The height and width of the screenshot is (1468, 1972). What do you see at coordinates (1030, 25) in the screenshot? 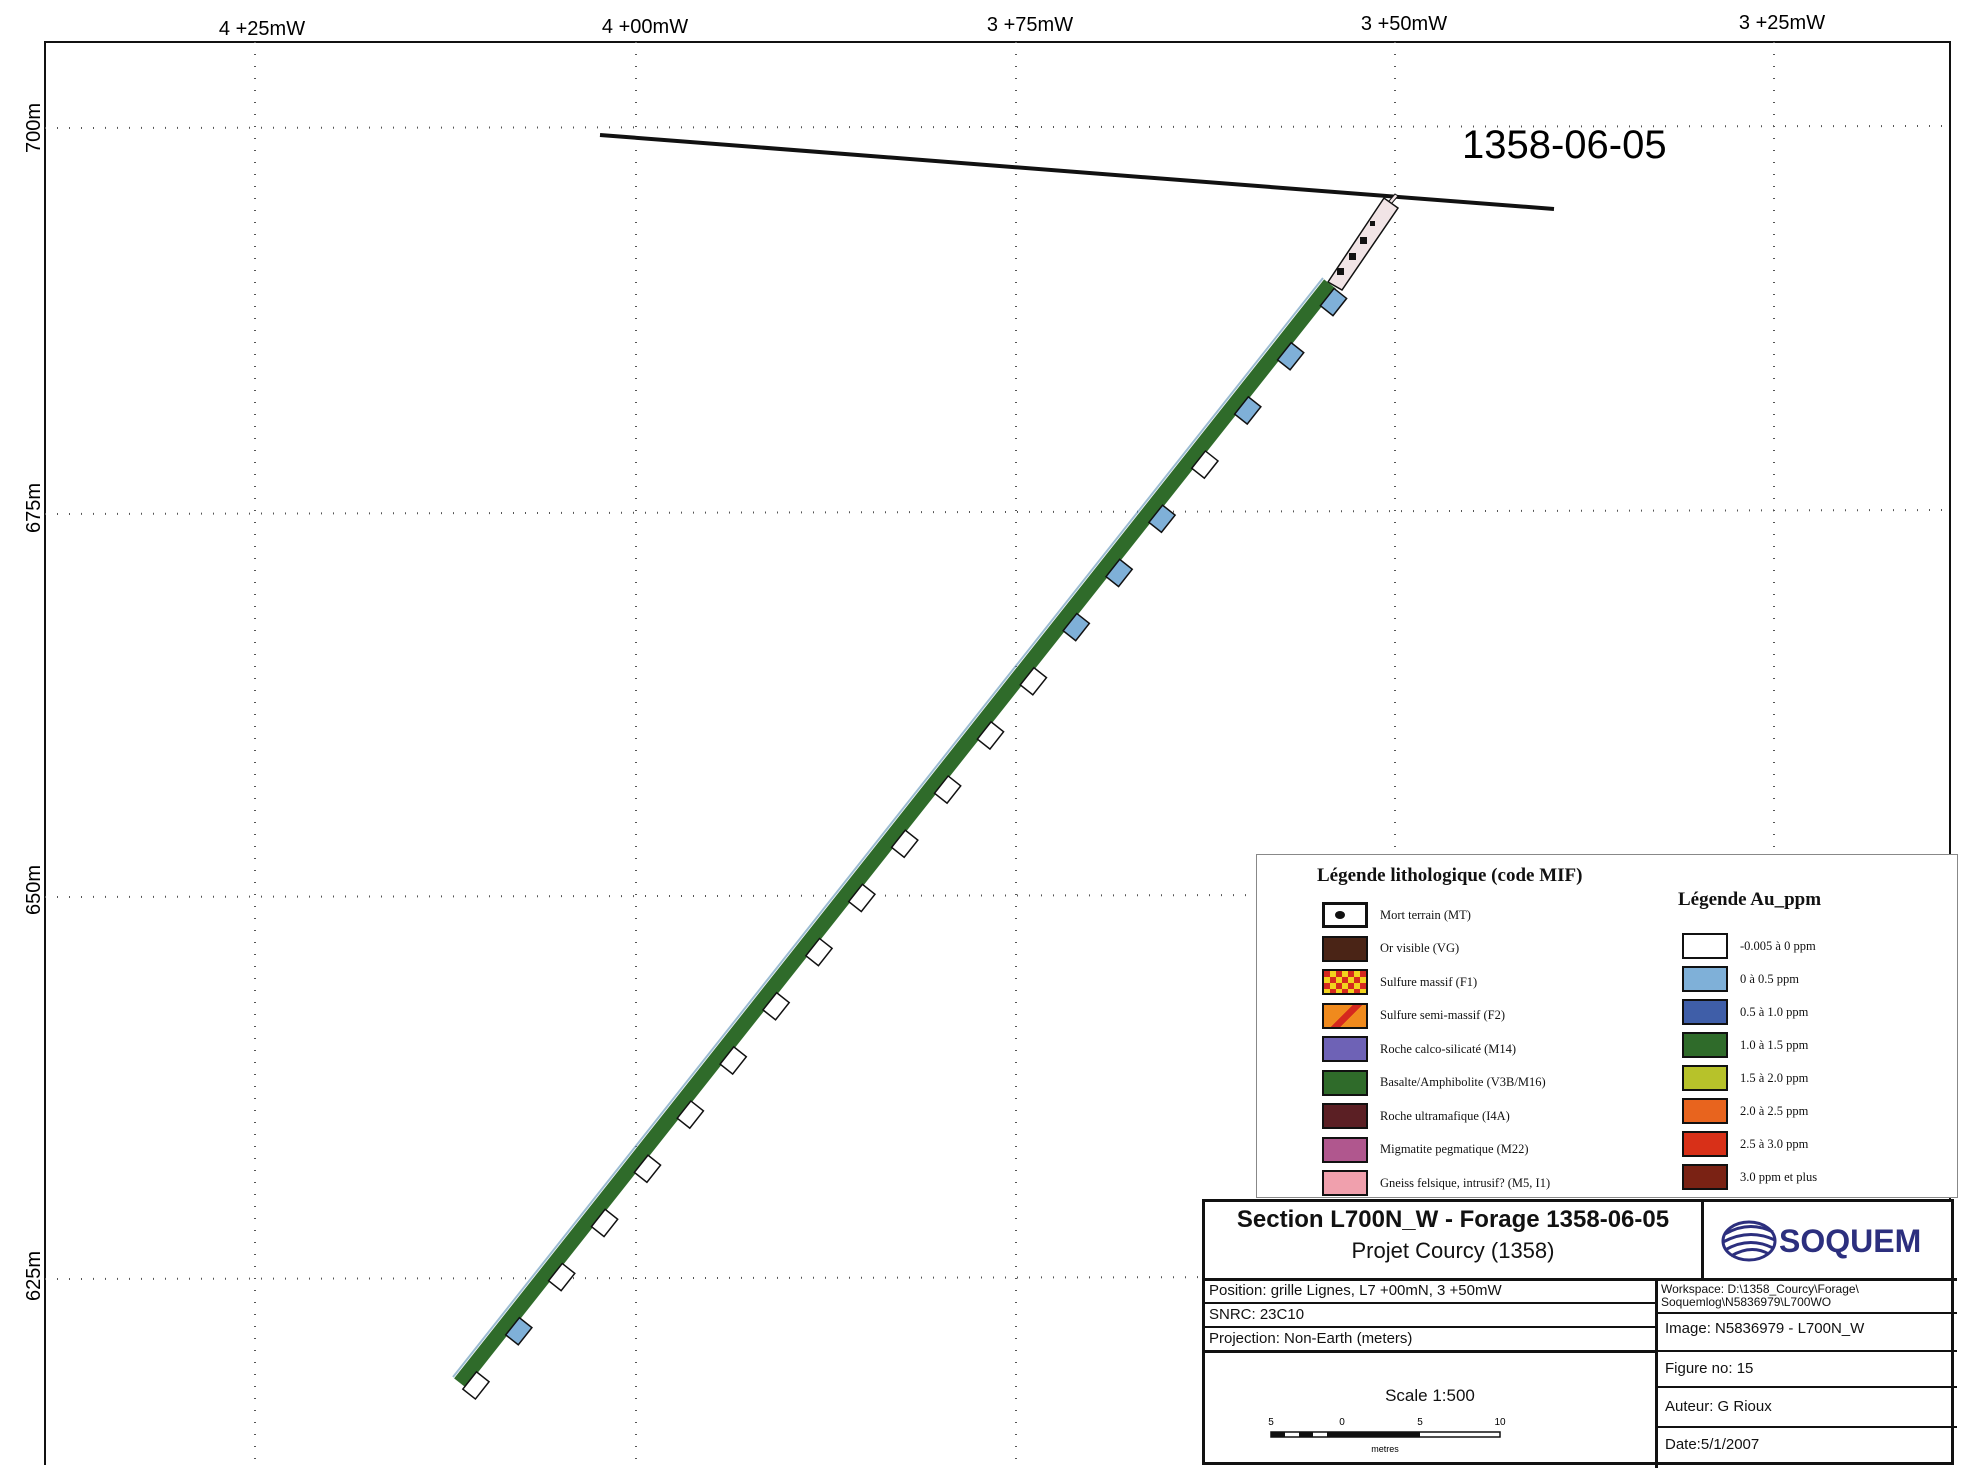
I see `x-tick-label: 3 +75mW` at bounding box center [1030, 25].